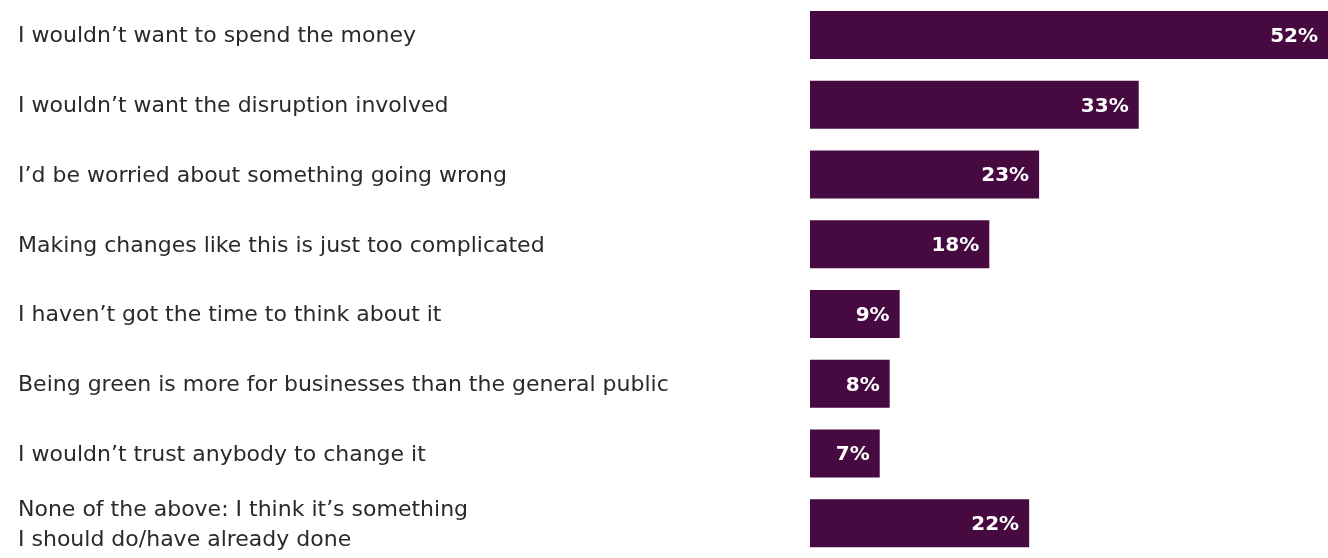 This screenshot has width=1328, height=558. What do you see at coordinates (1005, 174) in the screenshot?
I see `data-label: 23%` at bounding box center [1005, 174].